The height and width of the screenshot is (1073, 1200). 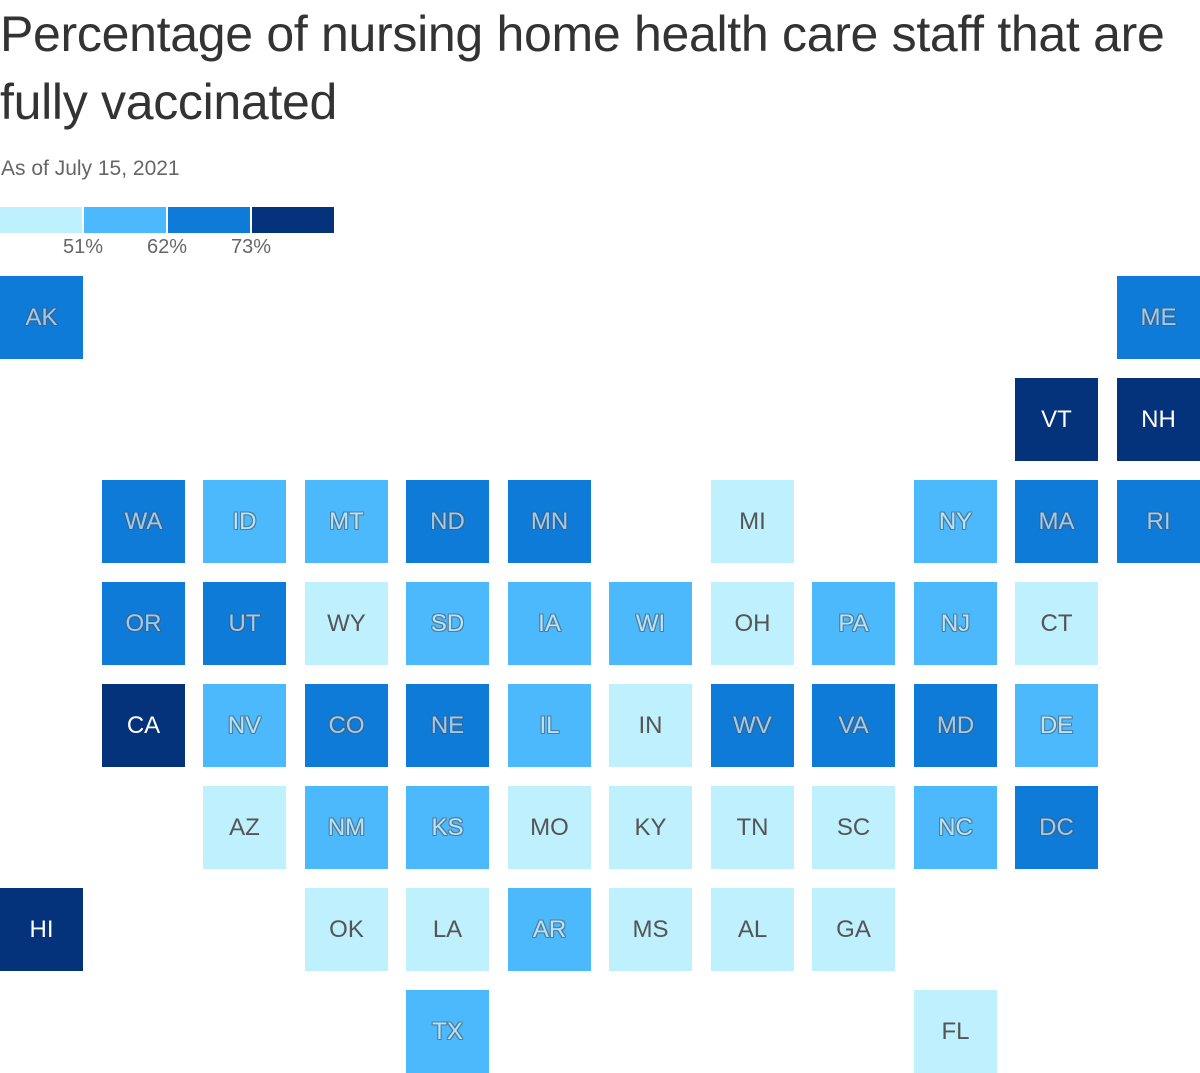 I want to click on state-tile-sd: SD, so click(x=447, y=623).